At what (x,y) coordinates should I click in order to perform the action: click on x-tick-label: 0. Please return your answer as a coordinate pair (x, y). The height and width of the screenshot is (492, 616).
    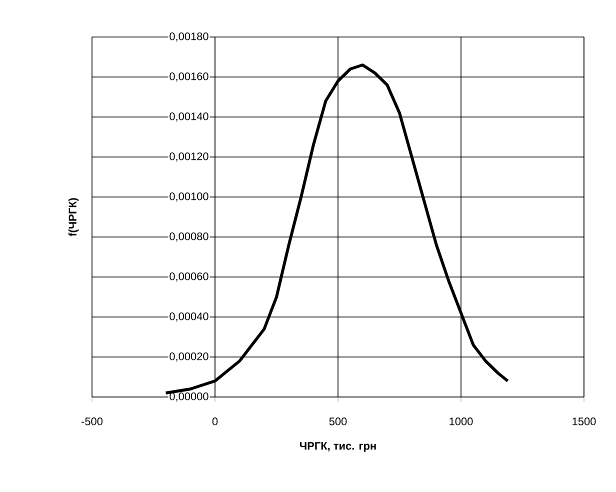
    Looking at the image, I should click on (215, 422).